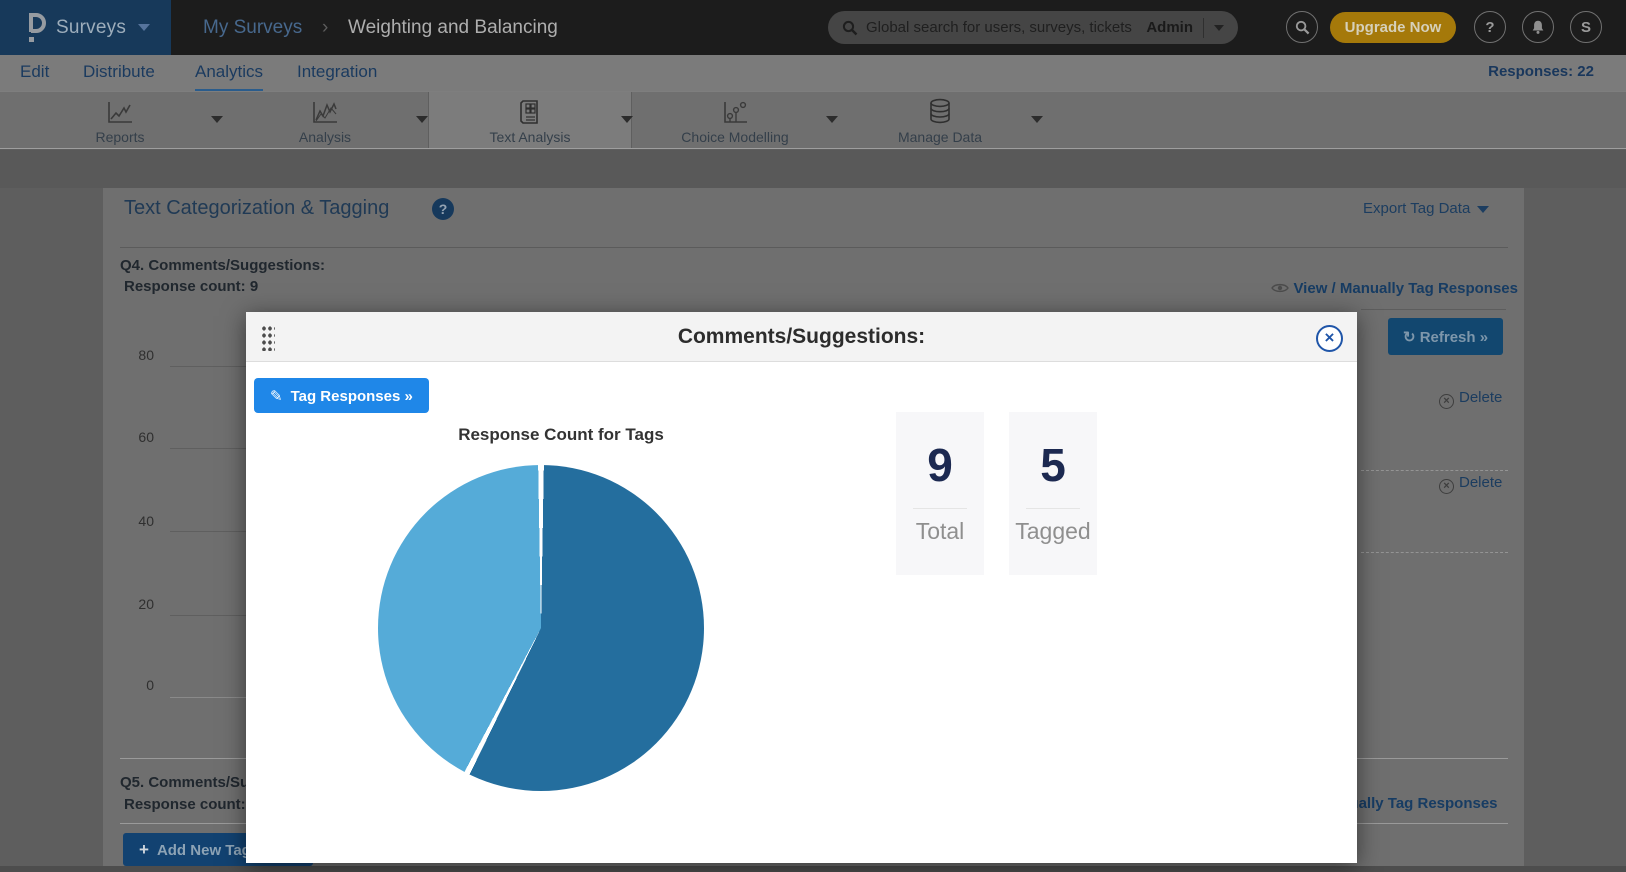 The height and width of the screenshot is (872, 1626). What do you see at coordinates (801, 336) in the screenshot?
I see `modal-title: Comments/Suggestions:` at bounding box center [801, 336].